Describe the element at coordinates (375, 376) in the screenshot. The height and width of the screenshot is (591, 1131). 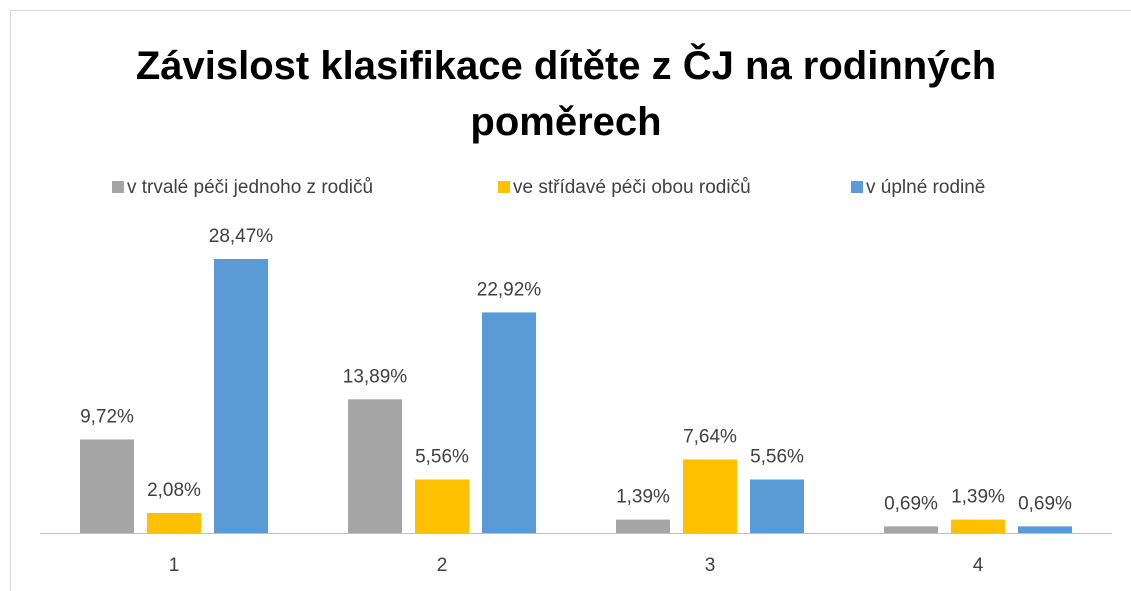
I see `data-label: 13,89%` at that location.